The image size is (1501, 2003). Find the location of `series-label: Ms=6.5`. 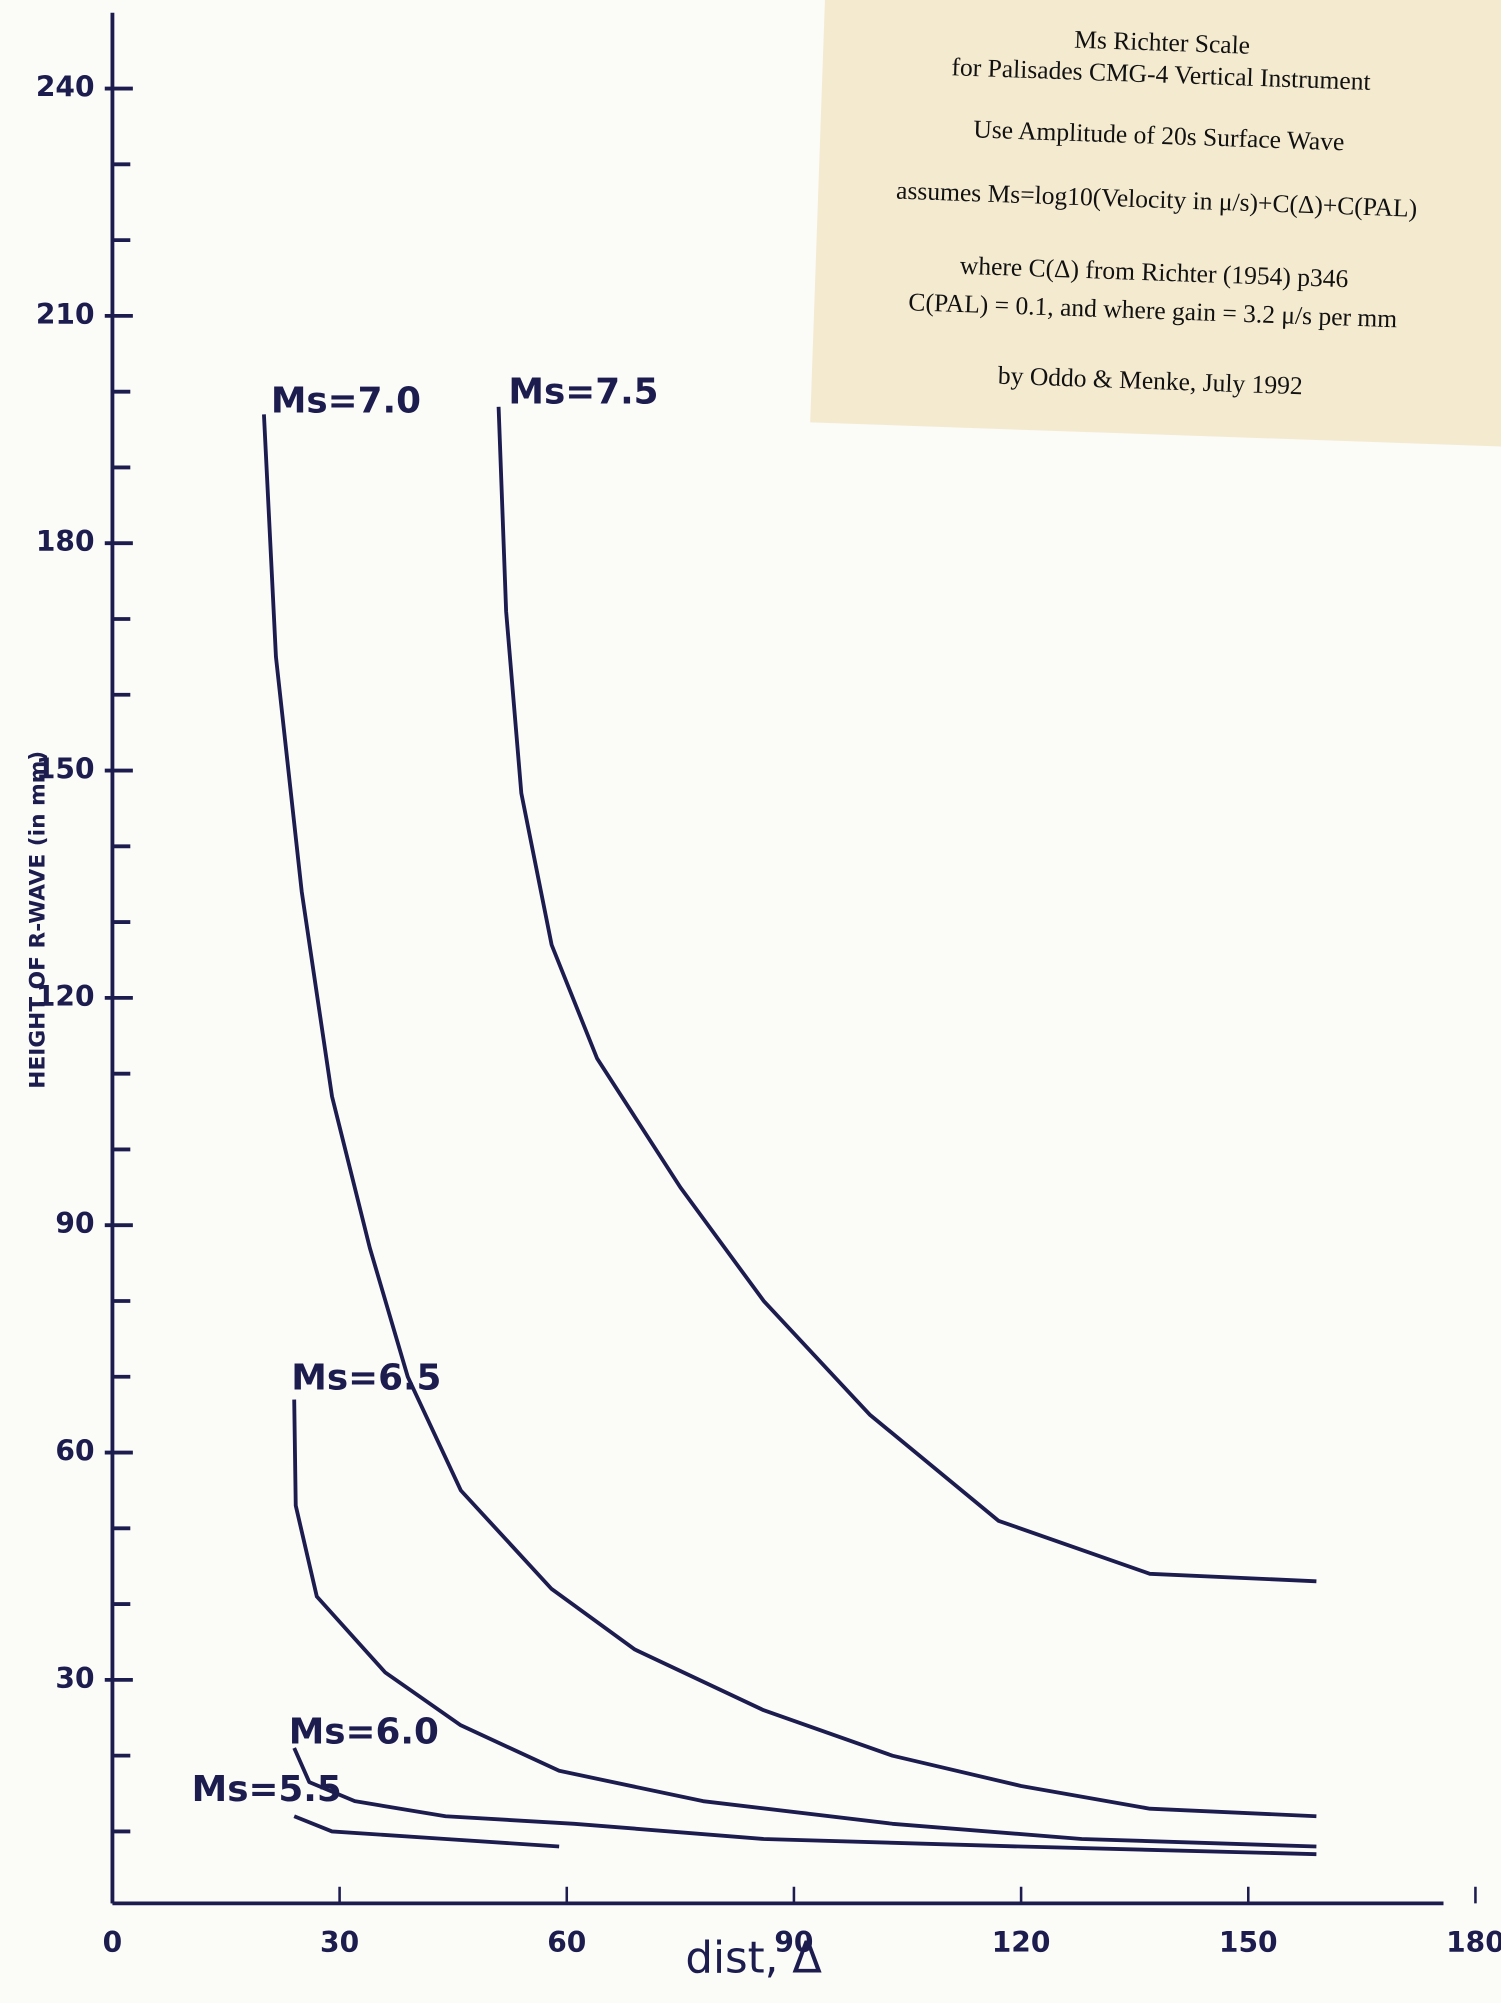

series-label: Ms=6.5 is located at coordinates (366, 1378).